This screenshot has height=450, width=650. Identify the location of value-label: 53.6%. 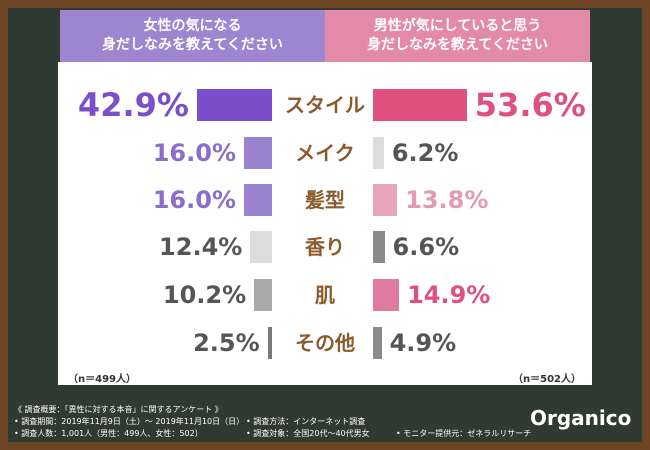
(530, 105).